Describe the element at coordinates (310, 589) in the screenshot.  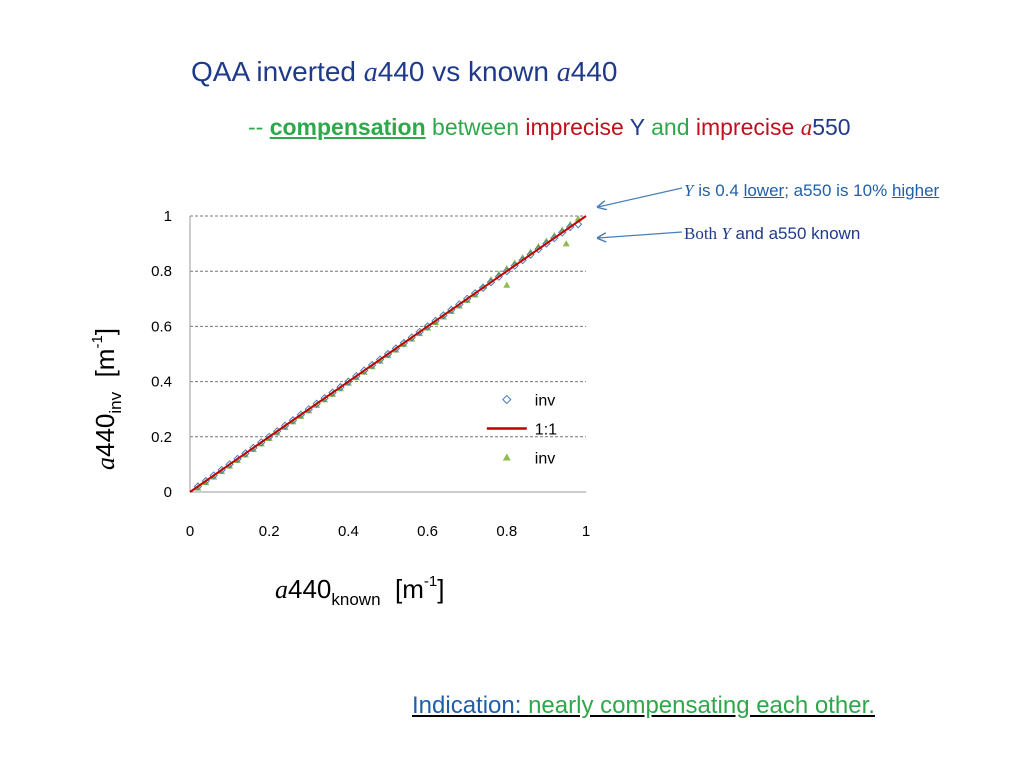
I see `xlabel-main: 440` at that location.